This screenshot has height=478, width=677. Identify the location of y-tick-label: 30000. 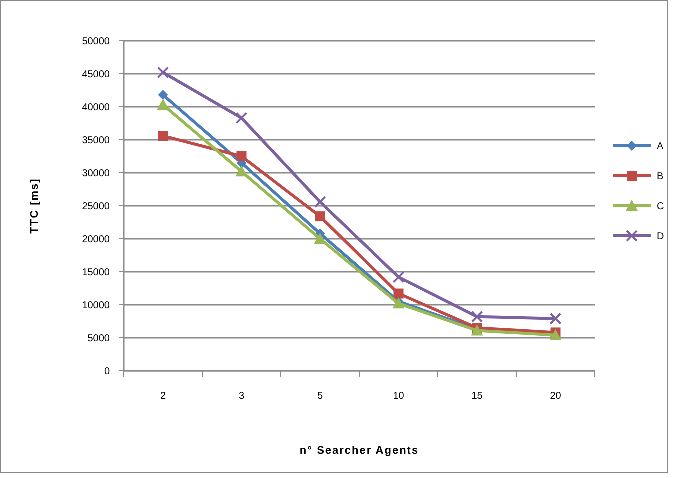
(96, 174).